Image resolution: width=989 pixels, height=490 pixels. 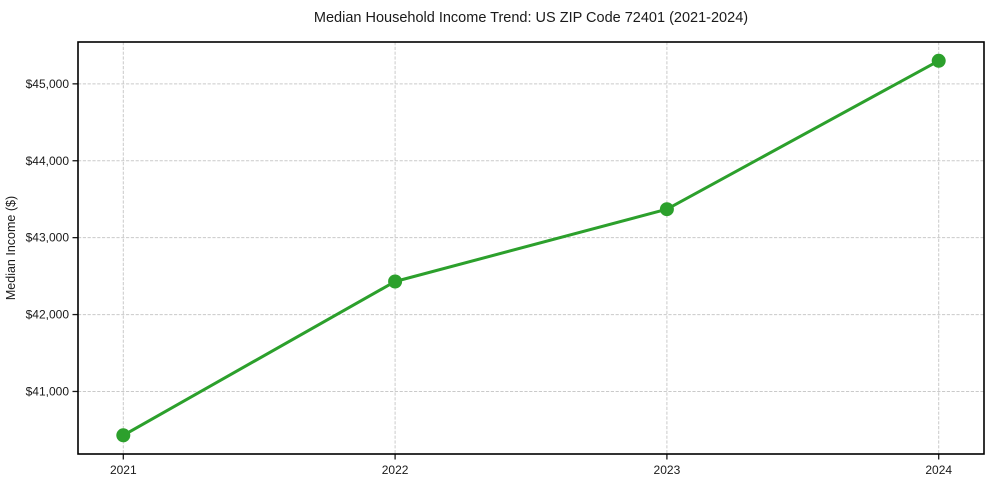 What do you see at coordinates (48, 161) in the screenshot?
I see `y-tick-label: $44,000` at bounding box center [48, 161].